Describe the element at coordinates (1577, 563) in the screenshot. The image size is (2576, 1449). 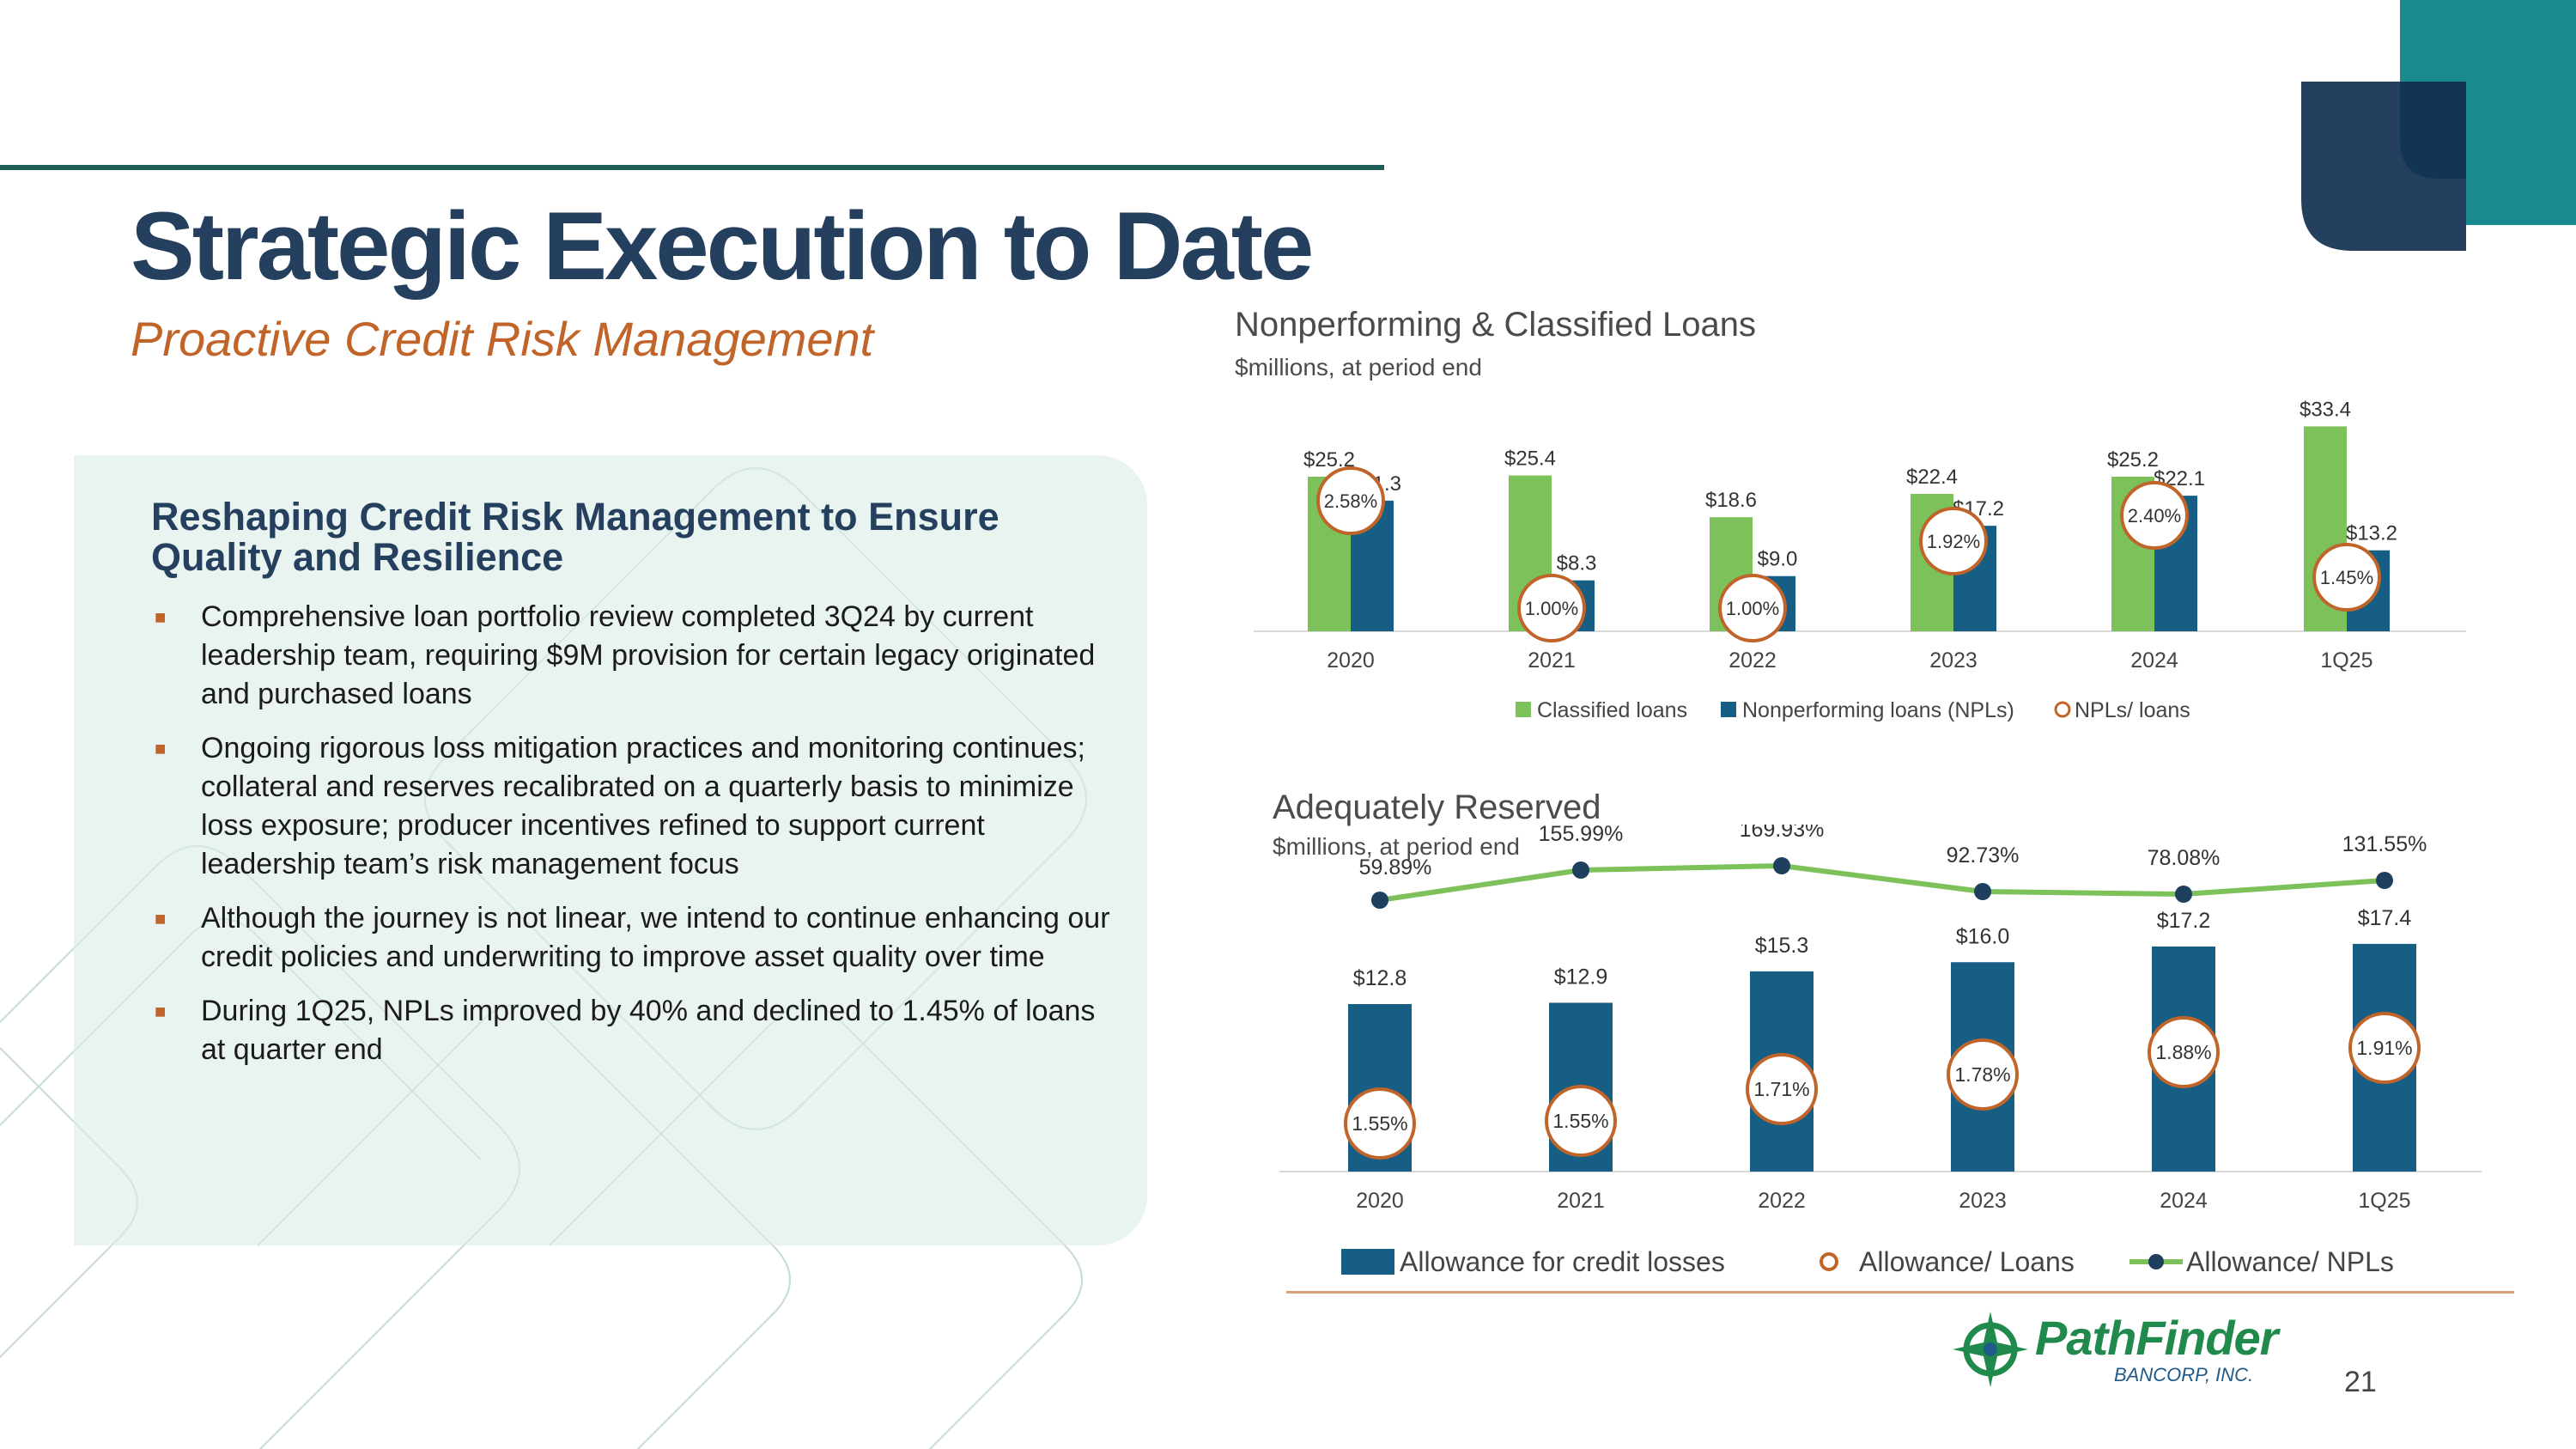
I see `chart1-label-npl: $8.3` at that location.